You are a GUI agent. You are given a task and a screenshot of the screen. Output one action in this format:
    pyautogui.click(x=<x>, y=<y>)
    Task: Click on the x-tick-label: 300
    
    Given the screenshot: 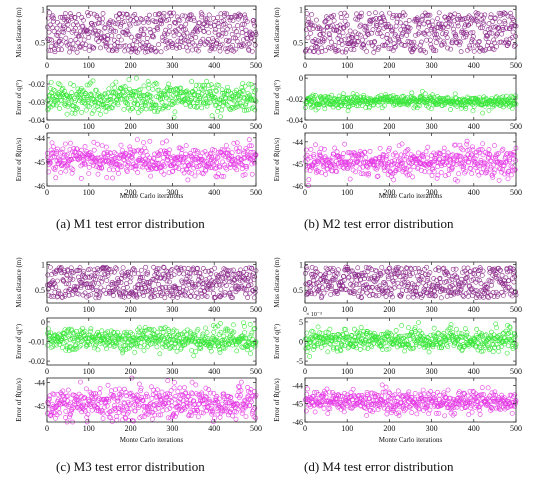 What is the action you would take?
    pyautogui.click(x=172, y=126)
    